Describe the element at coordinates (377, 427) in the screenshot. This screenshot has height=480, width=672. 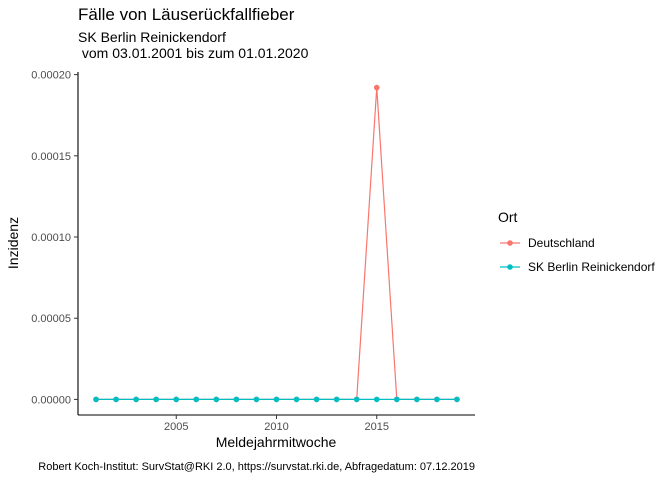
I see `x-tick-label: 2015` at that location.